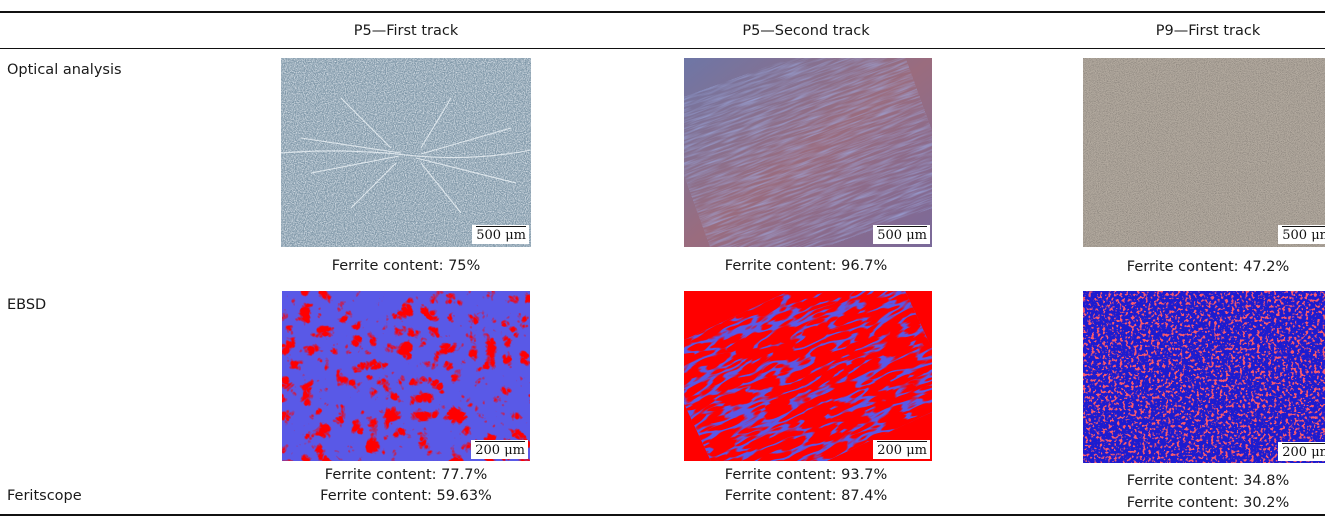  I want to click on optical-micrograph-p9-first-graphic, so click(1204, 152).